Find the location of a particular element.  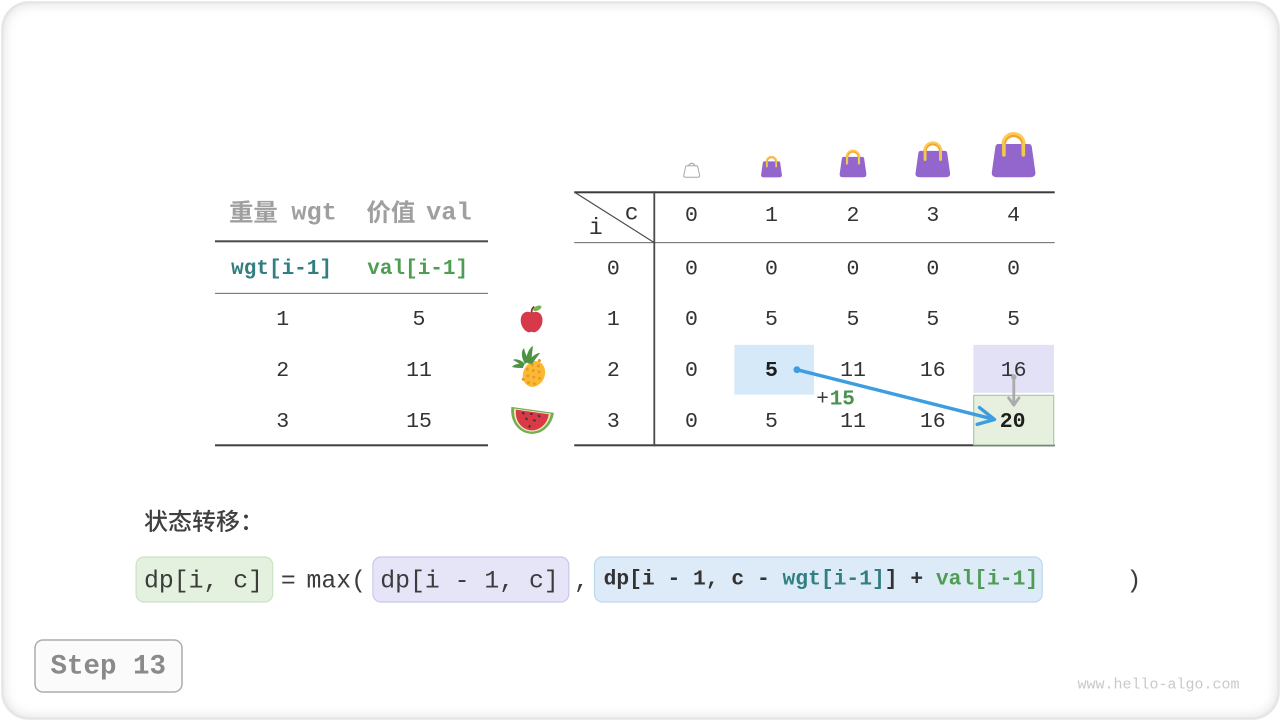

svg-text: max( is located at coordinates (337, 581).